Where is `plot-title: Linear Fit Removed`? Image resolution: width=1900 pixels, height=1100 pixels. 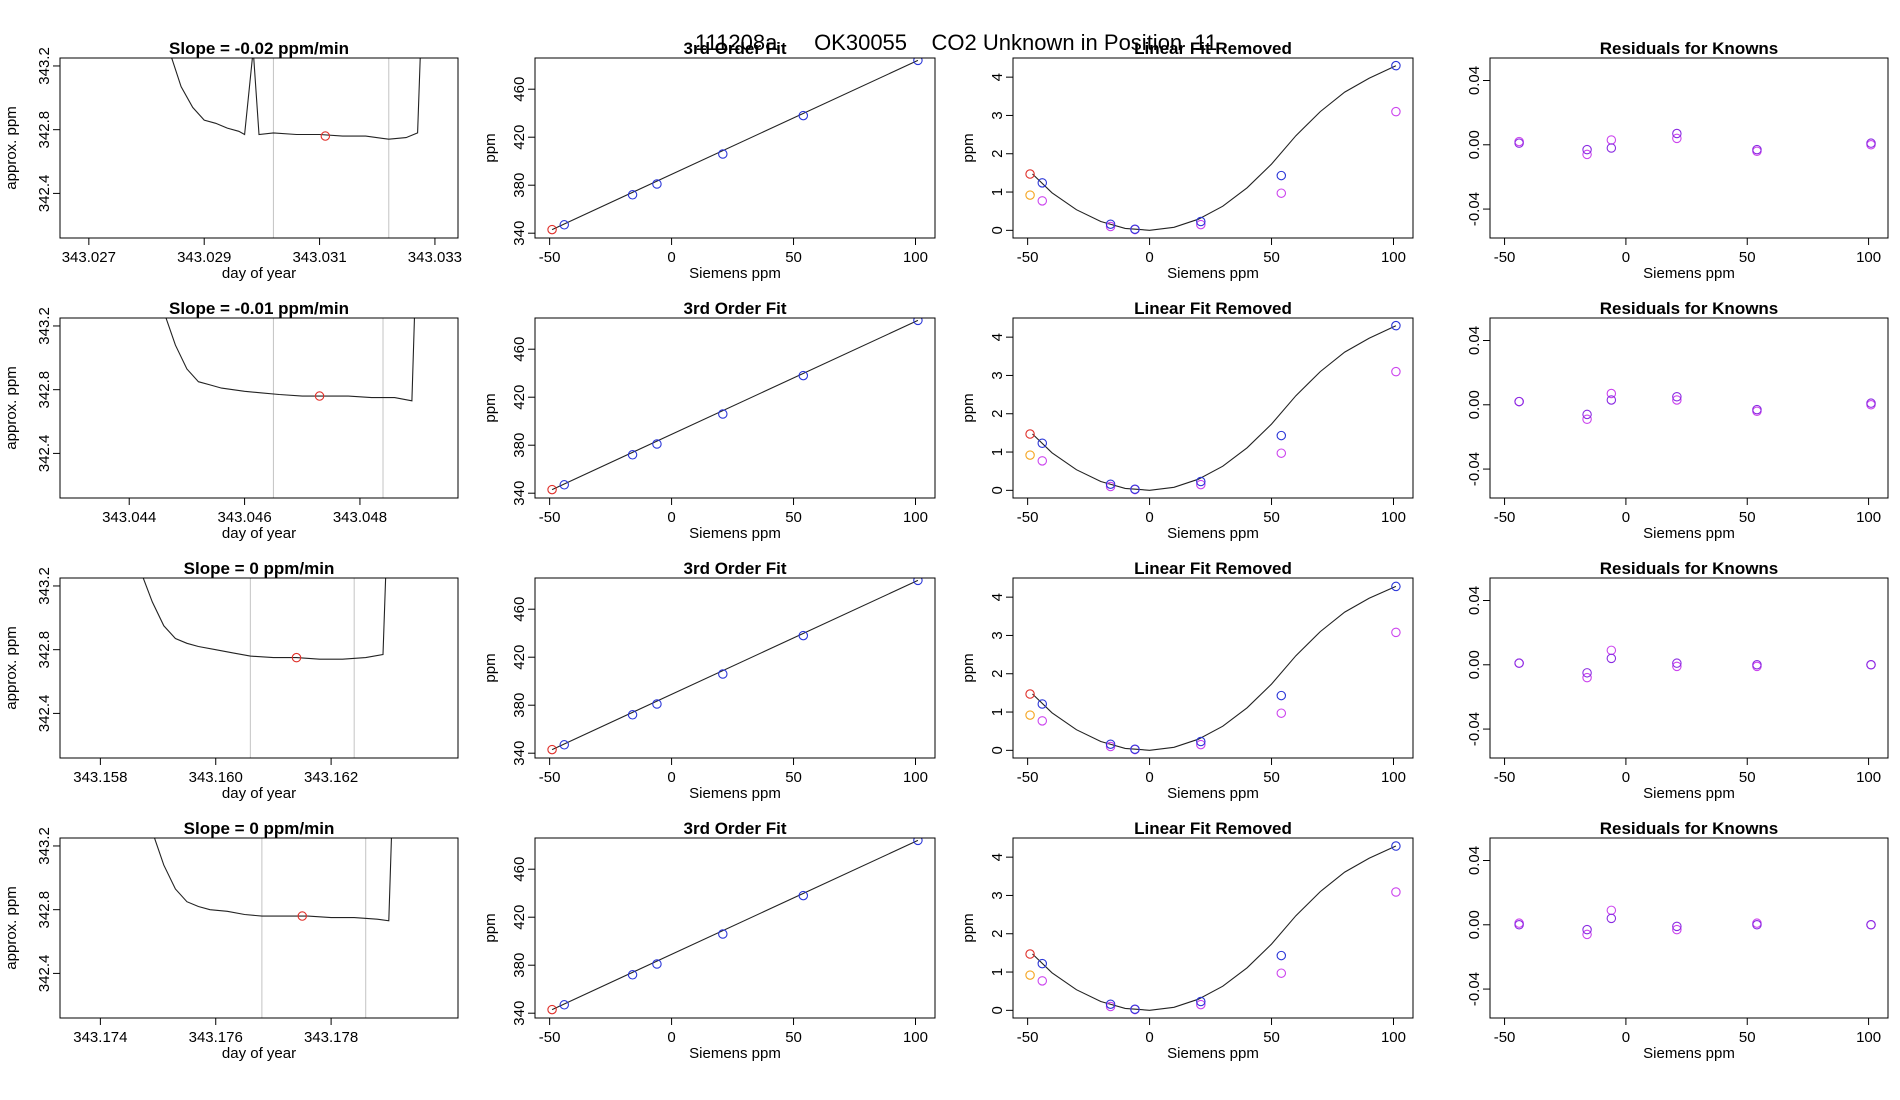
plot-title: Linear Fit Removed is located at coordinates (1213, 568).